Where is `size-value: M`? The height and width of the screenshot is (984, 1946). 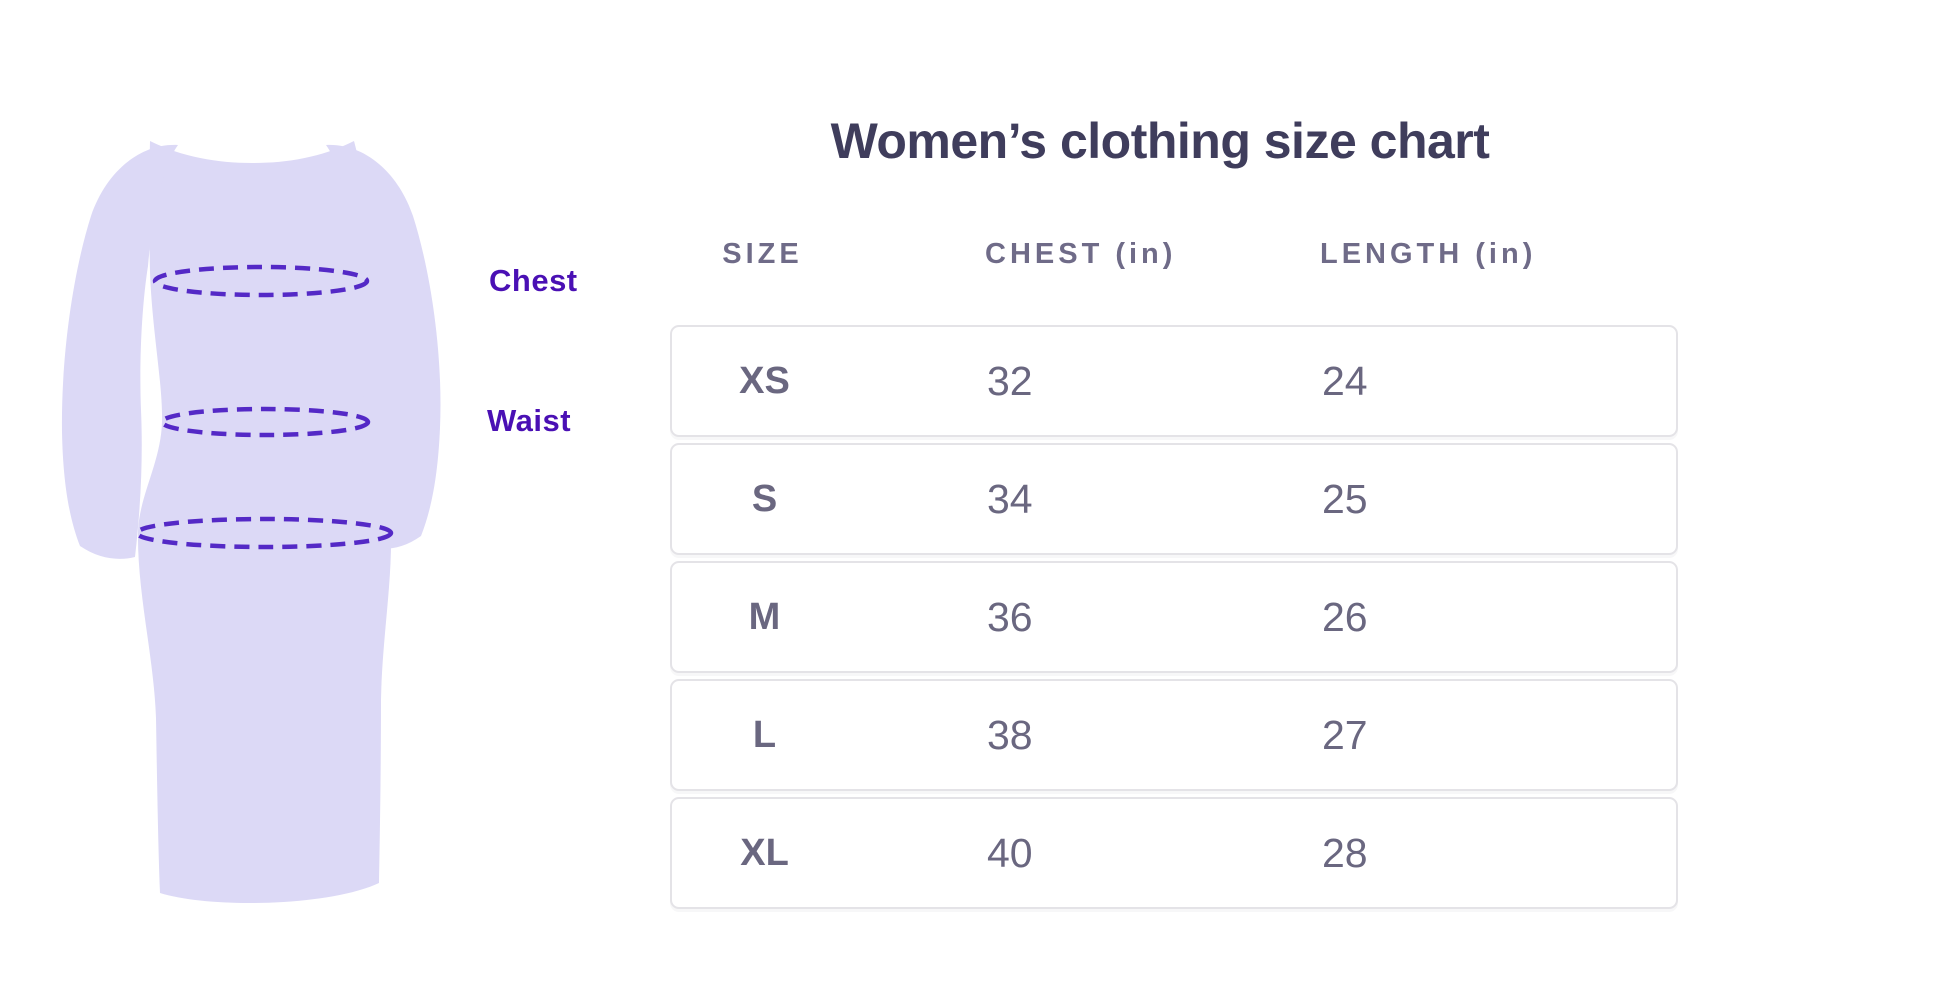 size-value: M is located at coordinates (764, 616).